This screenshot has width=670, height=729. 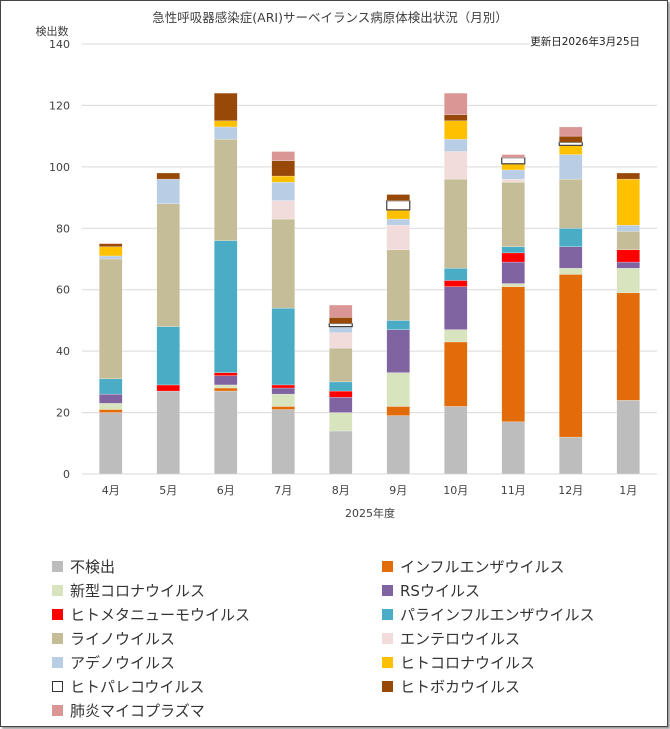 I want to click on x-axis-label: 2025年度, so click(x=370, y=513).